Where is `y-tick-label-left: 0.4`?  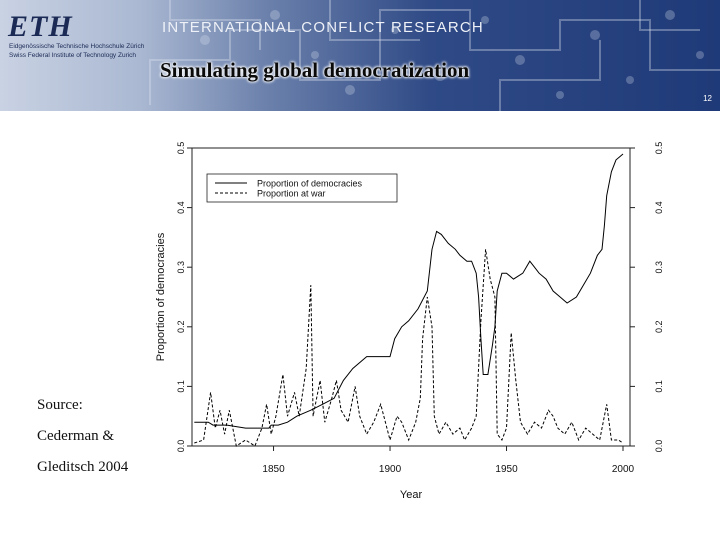
y-tick-label-left: 0.4 is located at coordinates (181, 207).